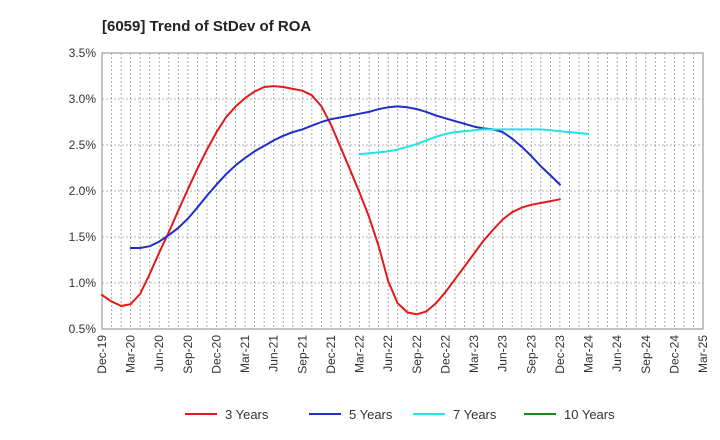 The image size is (720, 440). What do you see at coordinates (247, 414) in the screenshot?
I see `legend-label: 3 Years` at bounding box center [247, 414].